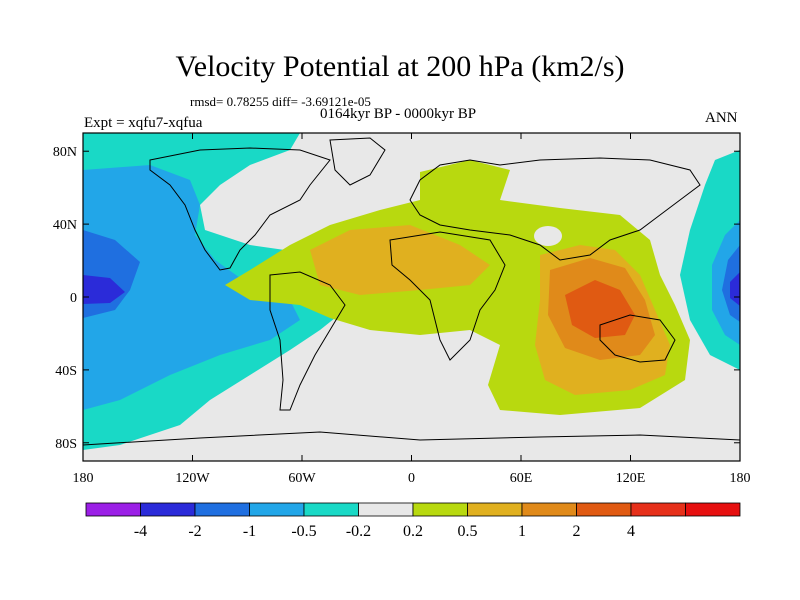  Describe the element at coordinates (637, 338) in the screenshot. I see `coast-australia` at that location.